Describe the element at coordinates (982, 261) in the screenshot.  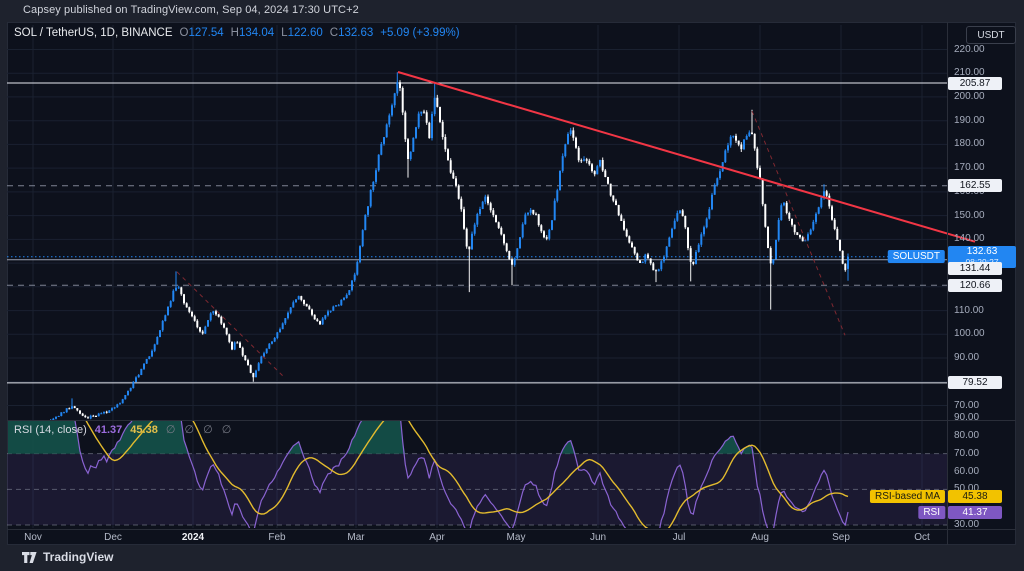
I see `bar-countdown: 08:29:27` at that location.